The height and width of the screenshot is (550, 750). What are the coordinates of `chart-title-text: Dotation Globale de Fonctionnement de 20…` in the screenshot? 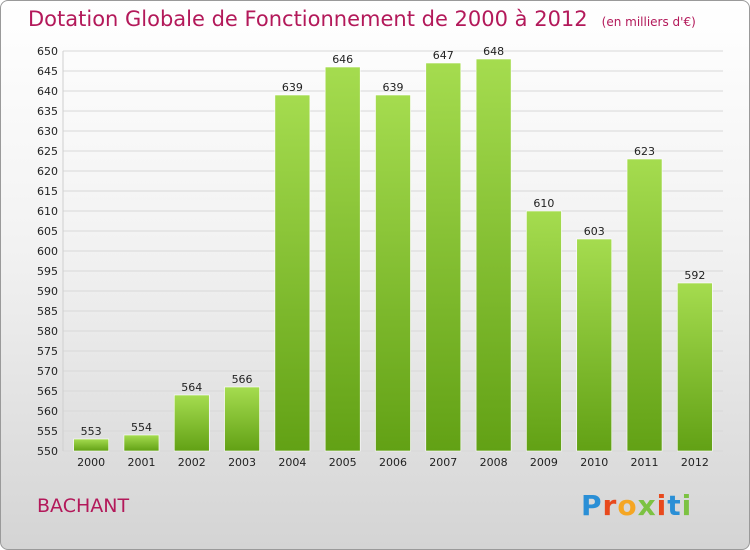 It's located at (308, 19).